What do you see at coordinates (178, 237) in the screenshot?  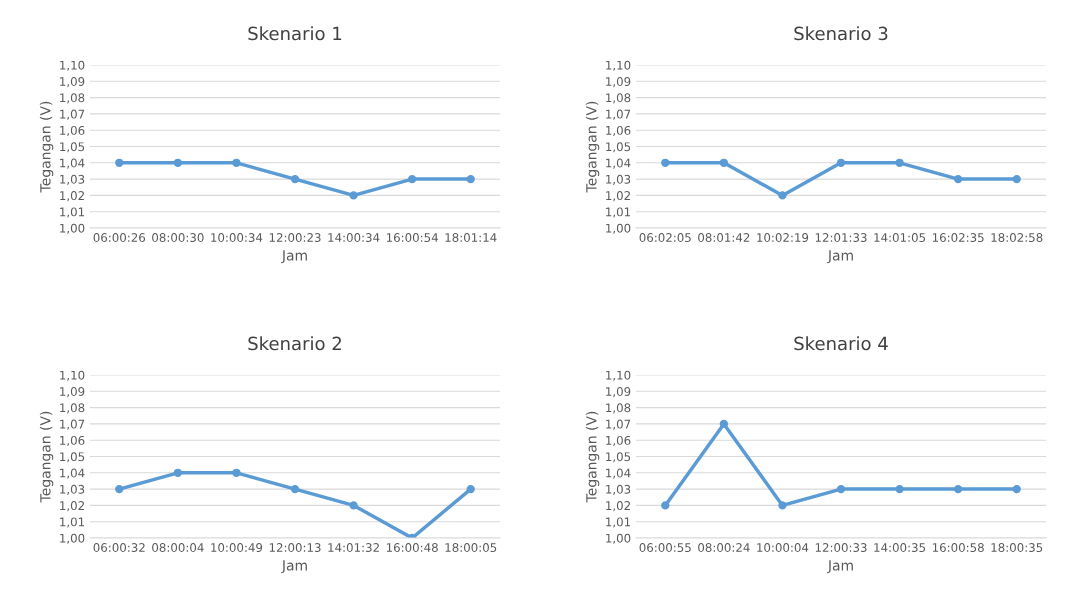 I see `x-tick-label: 08:00:30` at bounding box center [178, 237].